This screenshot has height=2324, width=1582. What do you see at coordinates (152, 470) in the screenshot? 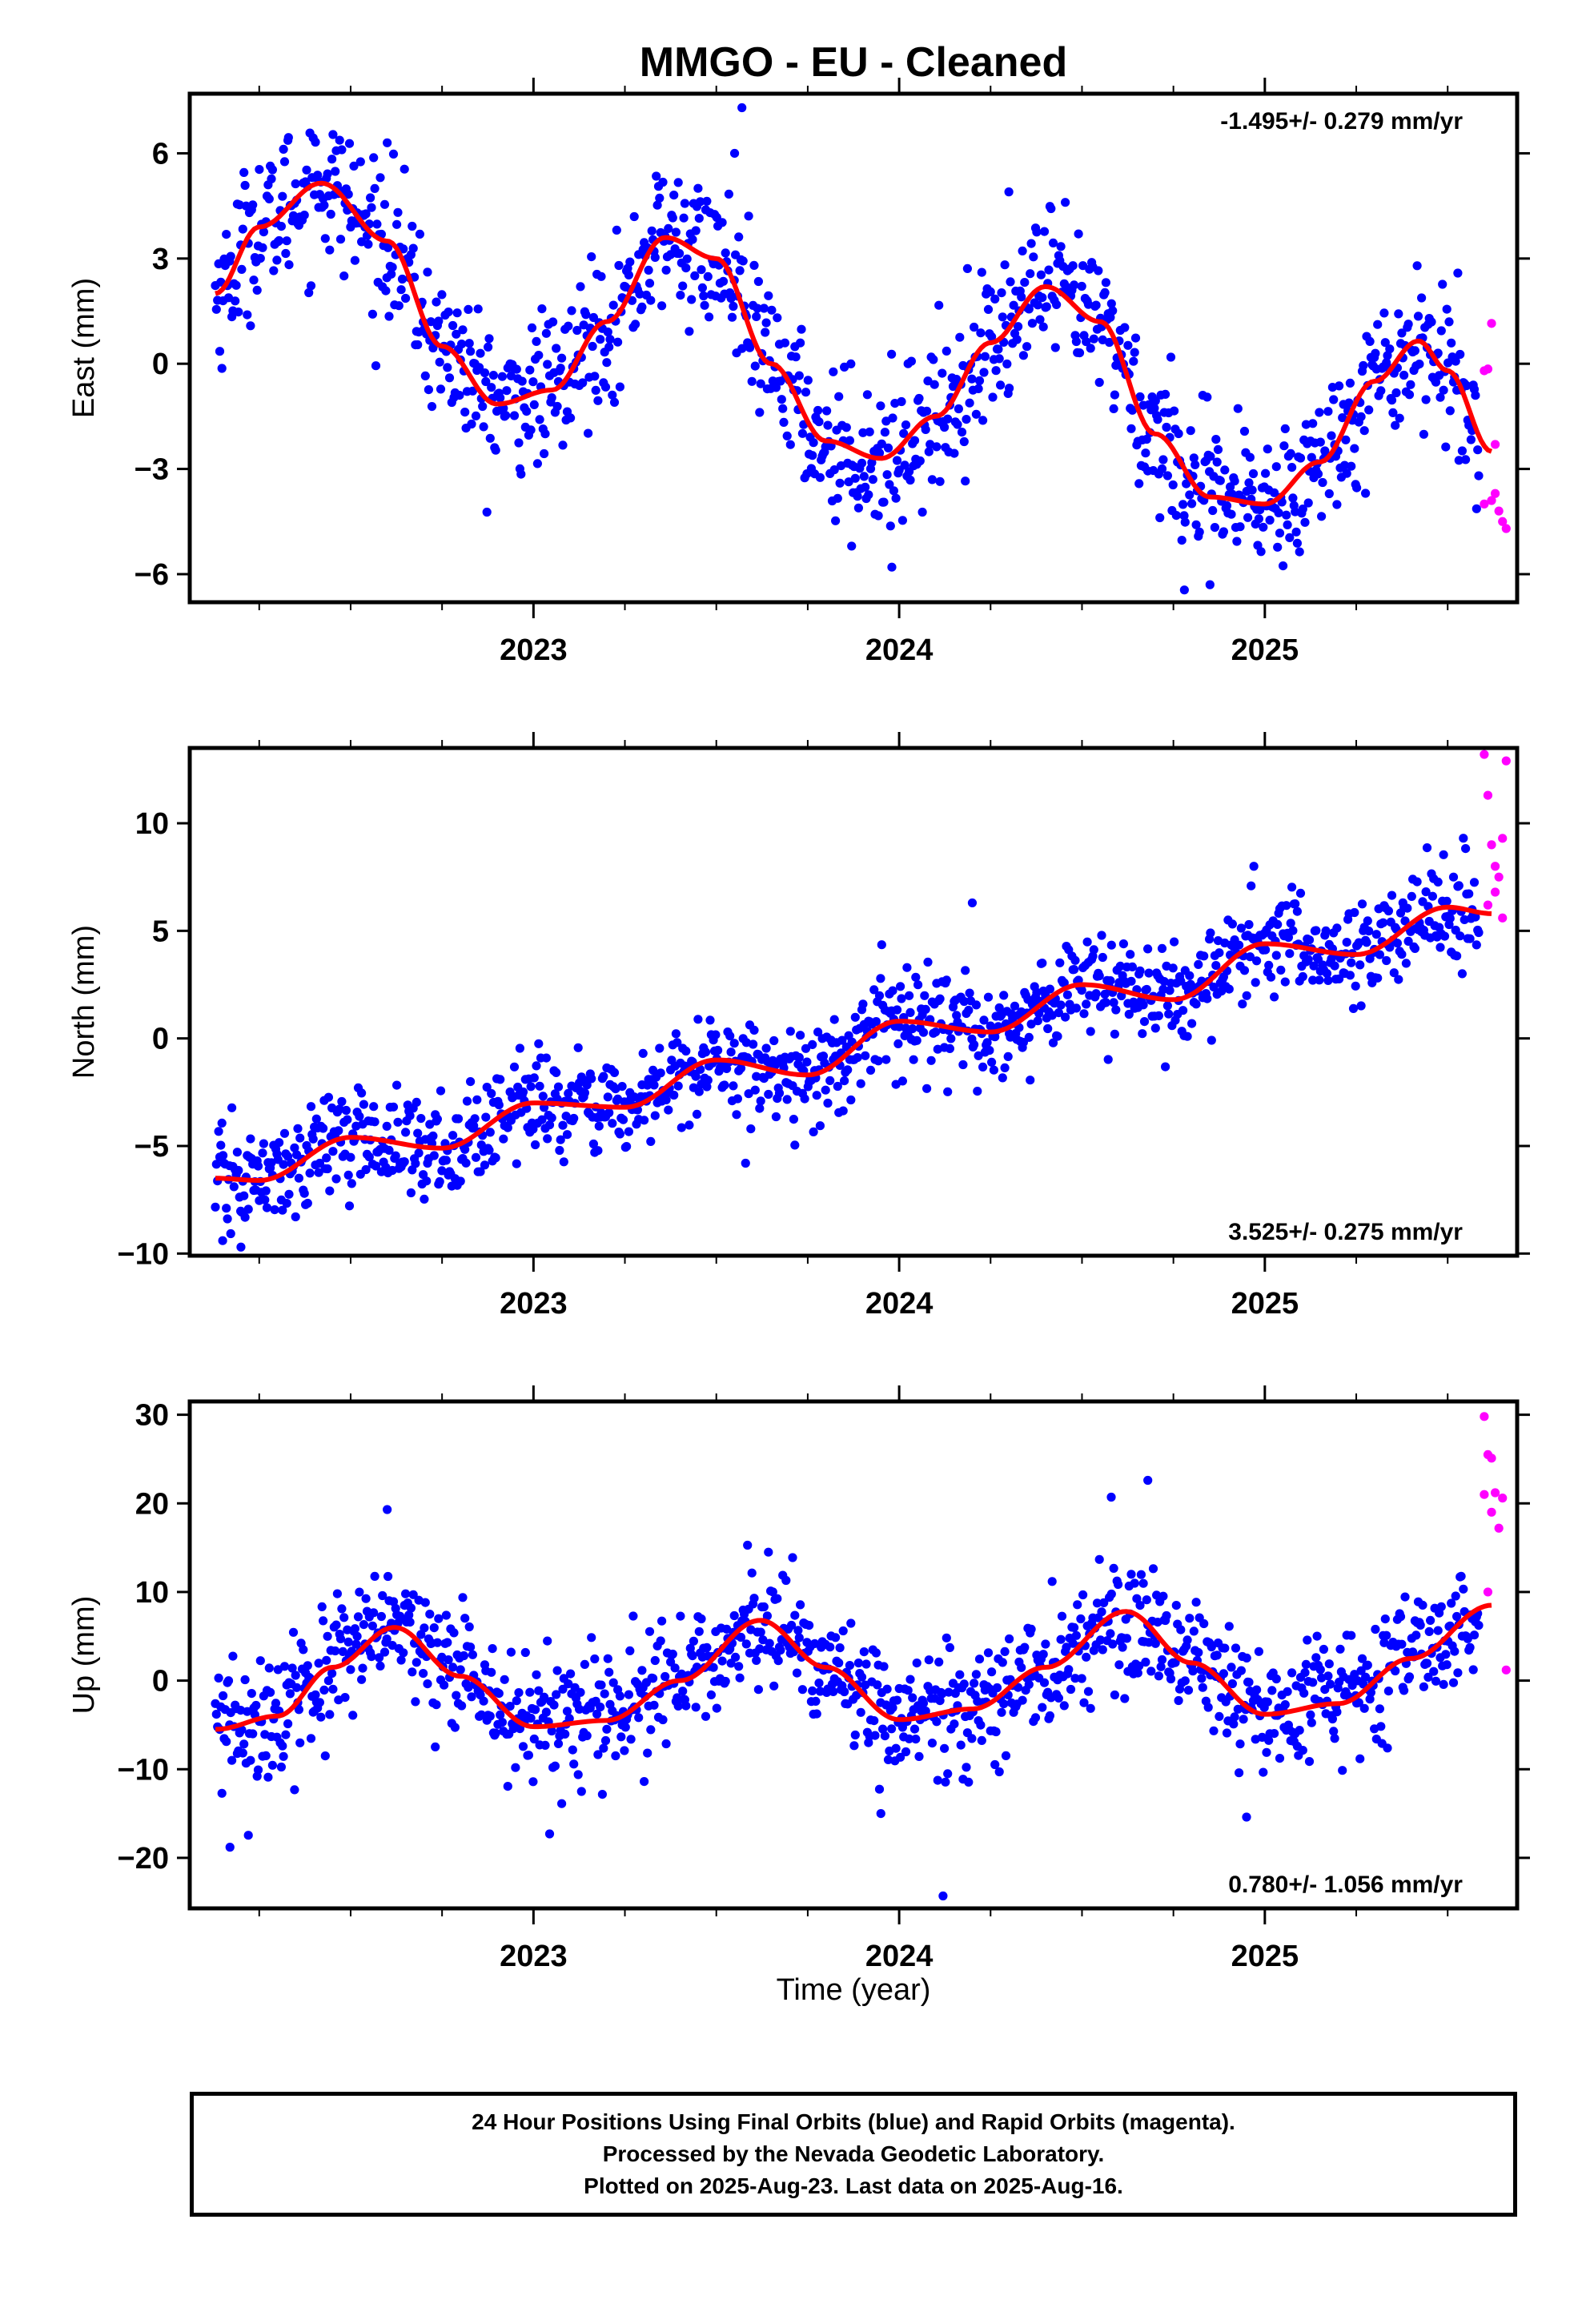
I see `east-y-tick-label: −3` at bounding box center [152, 470].